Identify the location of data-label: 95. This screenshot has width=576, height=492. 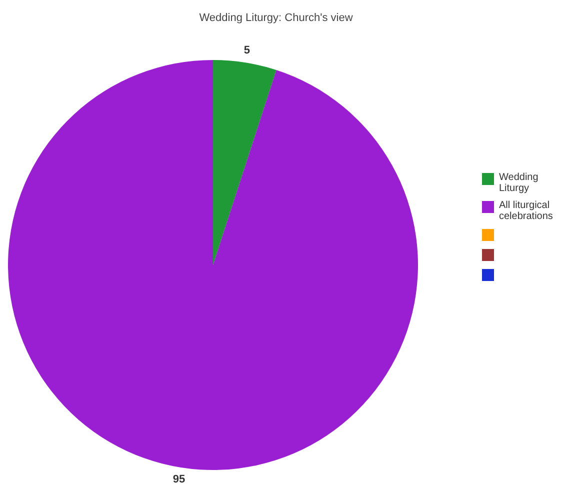
(179, 479).